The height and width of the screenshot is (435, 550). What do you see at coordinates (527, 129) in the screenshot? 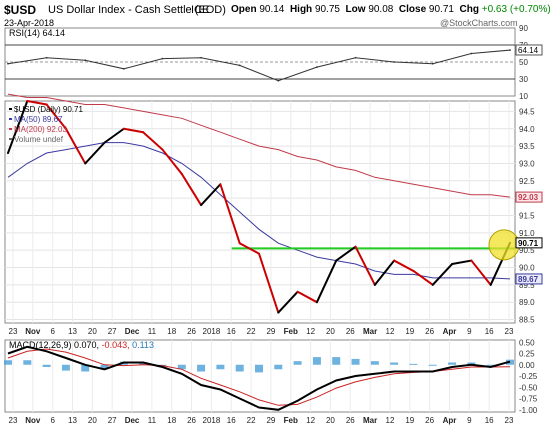
I see `price-ytick-label: 94.0` at bounding box center [527, 129].